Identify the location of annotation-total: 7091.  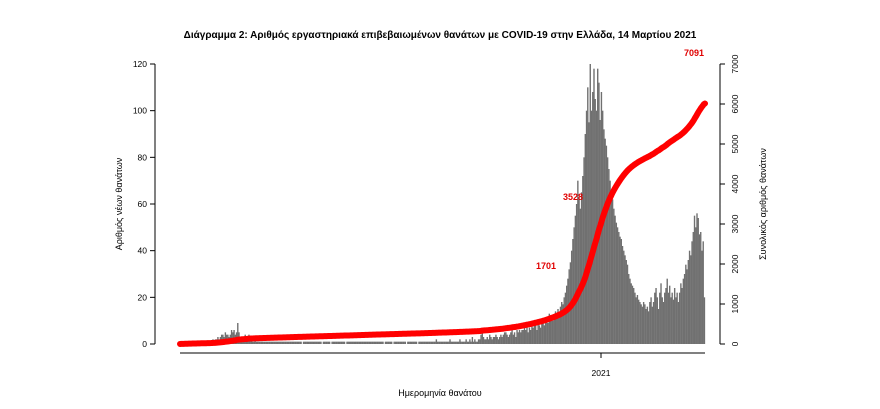
(694, 53).